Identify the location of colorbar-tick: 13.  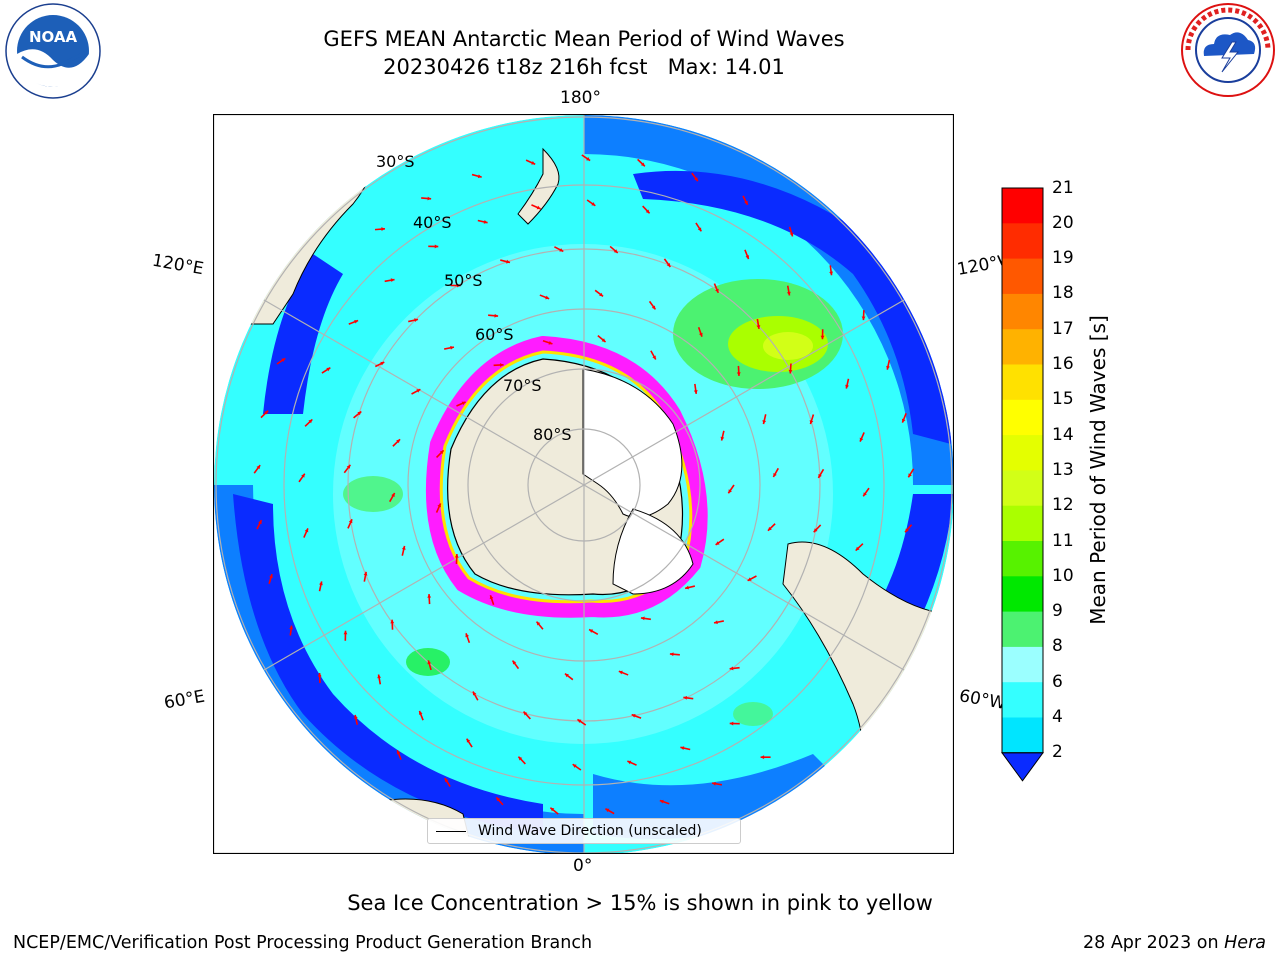
(1063, 469).